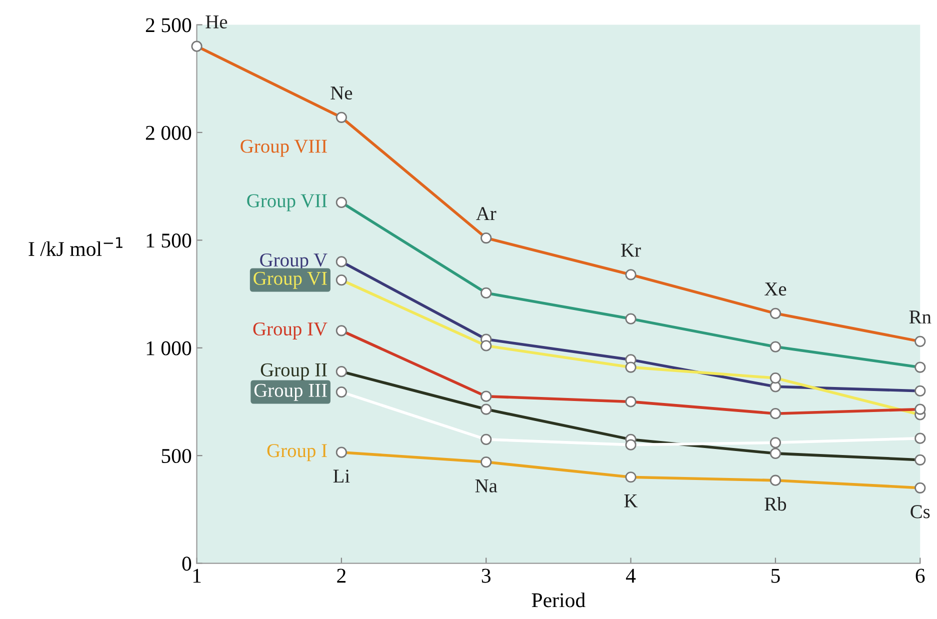 The height and width of the screenshot is (619, 937). What do you see at coordinates (177, 456) in the screenshot?
I see `y-tick-label: 500` at bounding box center [177, 456].